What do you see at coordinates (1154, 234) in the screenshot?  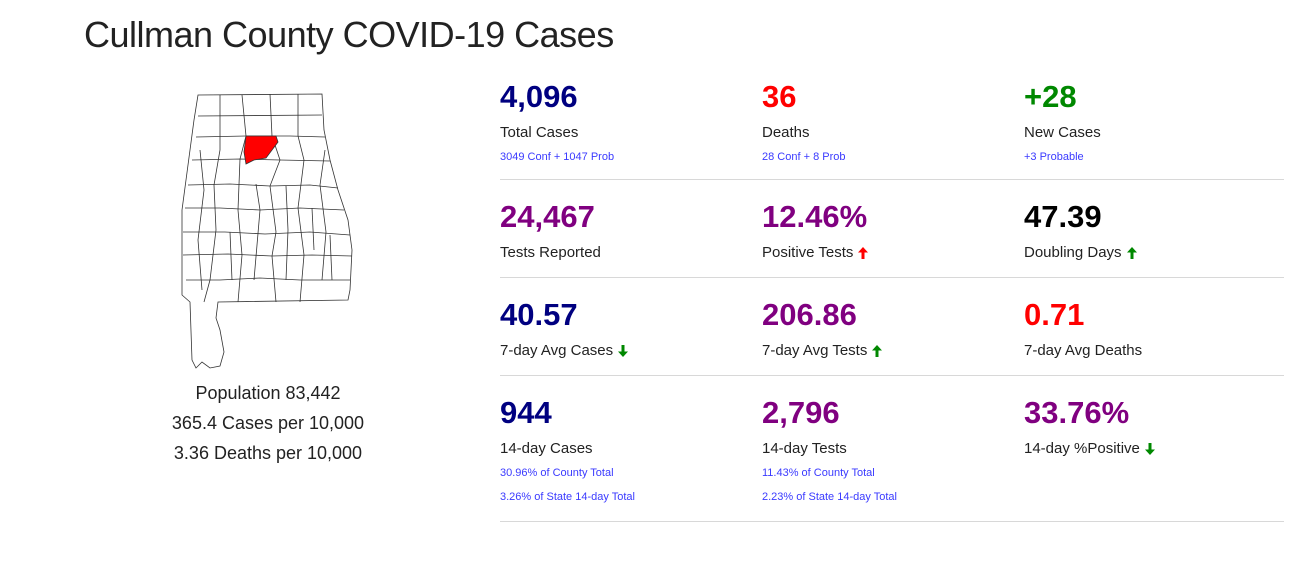 I see `stat-doubling-days: 47.39 Doubling Days` at bounding box center [1154, 234].